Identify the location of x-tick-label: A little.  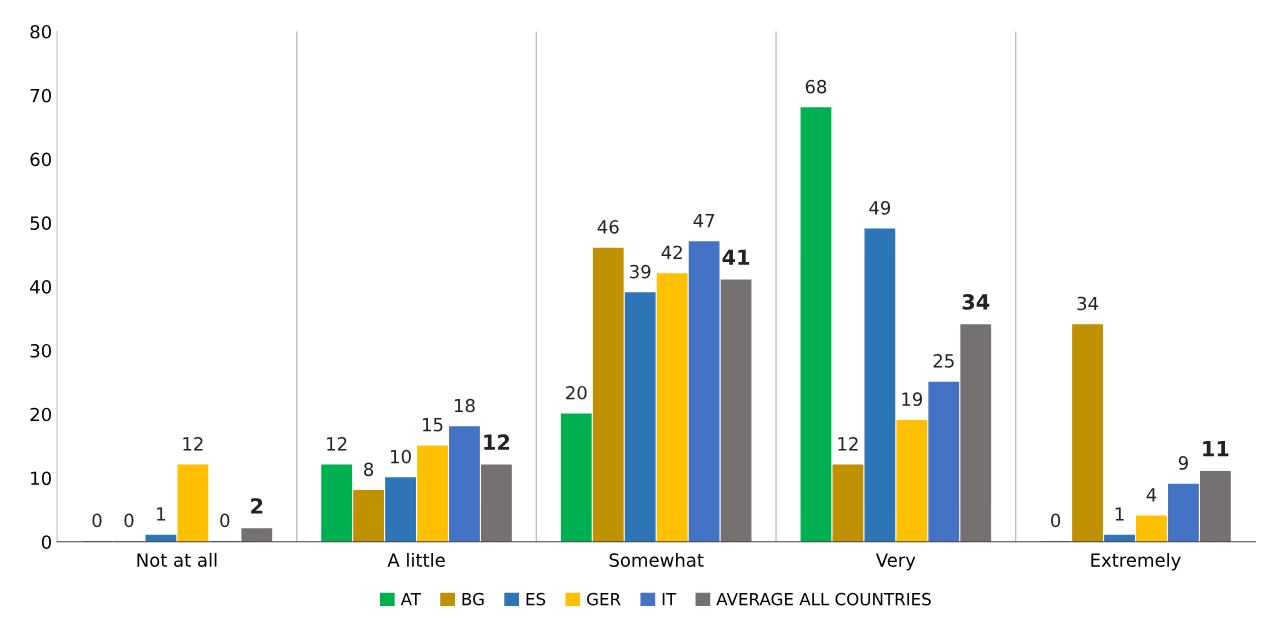
(416, 559).